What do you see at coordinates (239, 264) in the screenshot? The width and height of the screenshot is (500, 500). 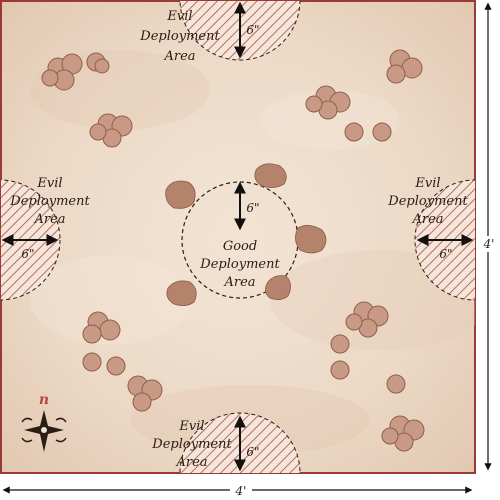 I see `good-label-2: Deployment` at bounding box center [239, 264].